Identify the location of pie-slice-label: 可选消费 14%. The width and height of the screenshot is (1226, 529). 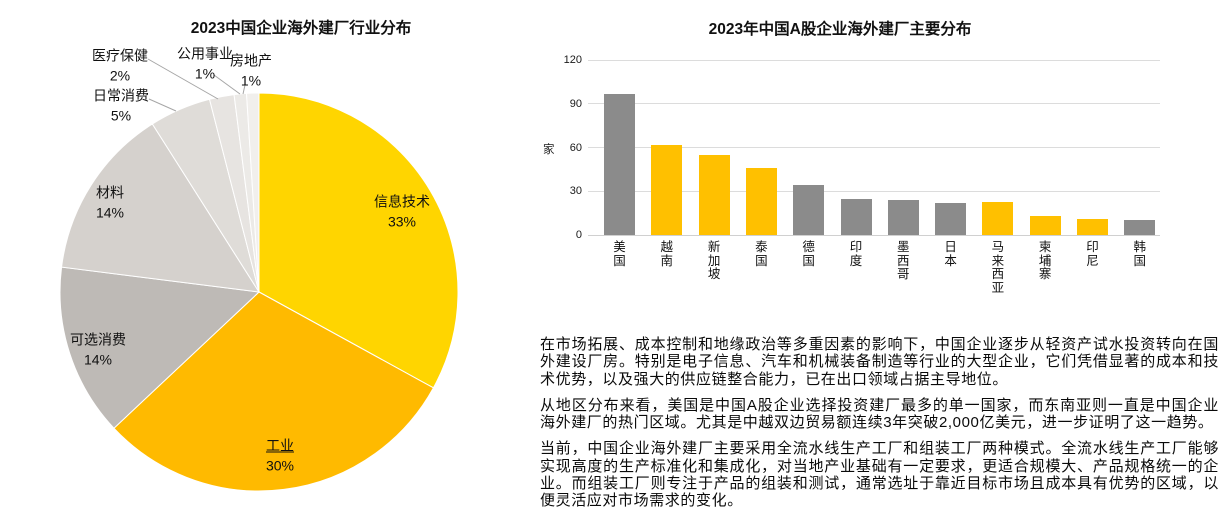
(98, 350).